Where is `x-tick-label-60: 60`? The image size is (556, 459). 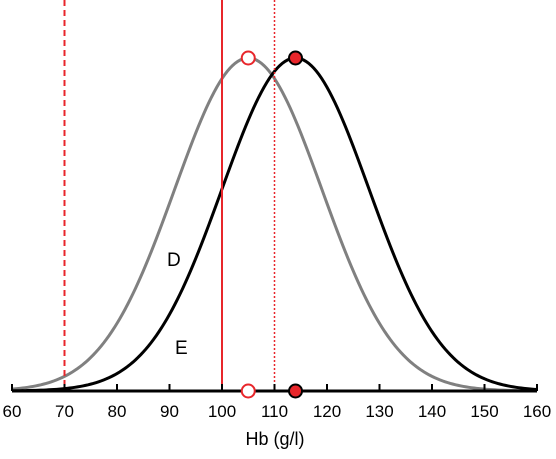
x-tick-label-60: 60 is located at coordinates (12, 411).